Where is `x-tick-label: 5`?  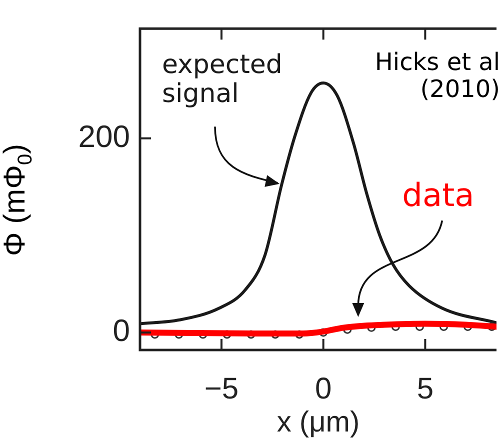 x-tick-label: 5 is located at coordinates (425, 389).